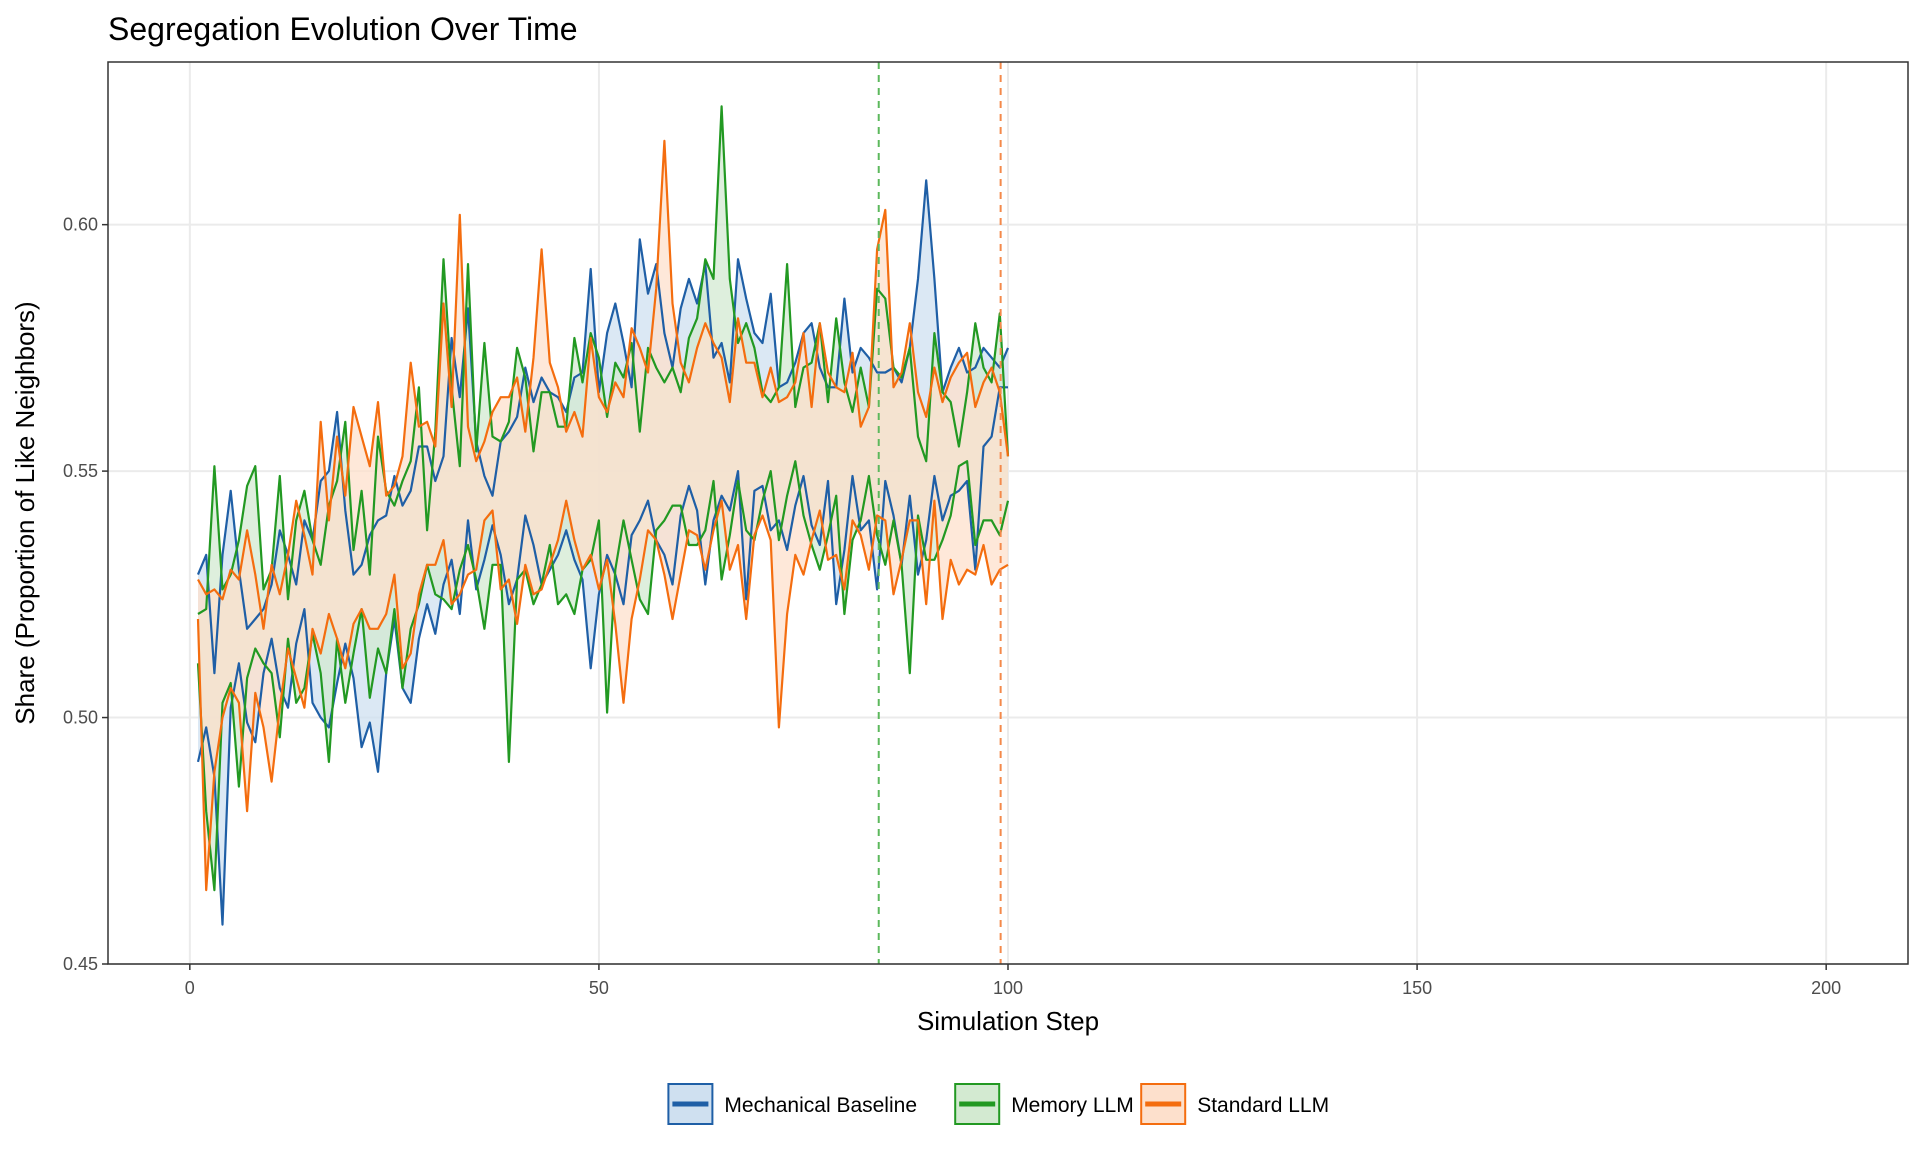 The height and width of the screenshot is (1157, 1920). I want to click on x-tick-label: 200, so click(1826, 988).